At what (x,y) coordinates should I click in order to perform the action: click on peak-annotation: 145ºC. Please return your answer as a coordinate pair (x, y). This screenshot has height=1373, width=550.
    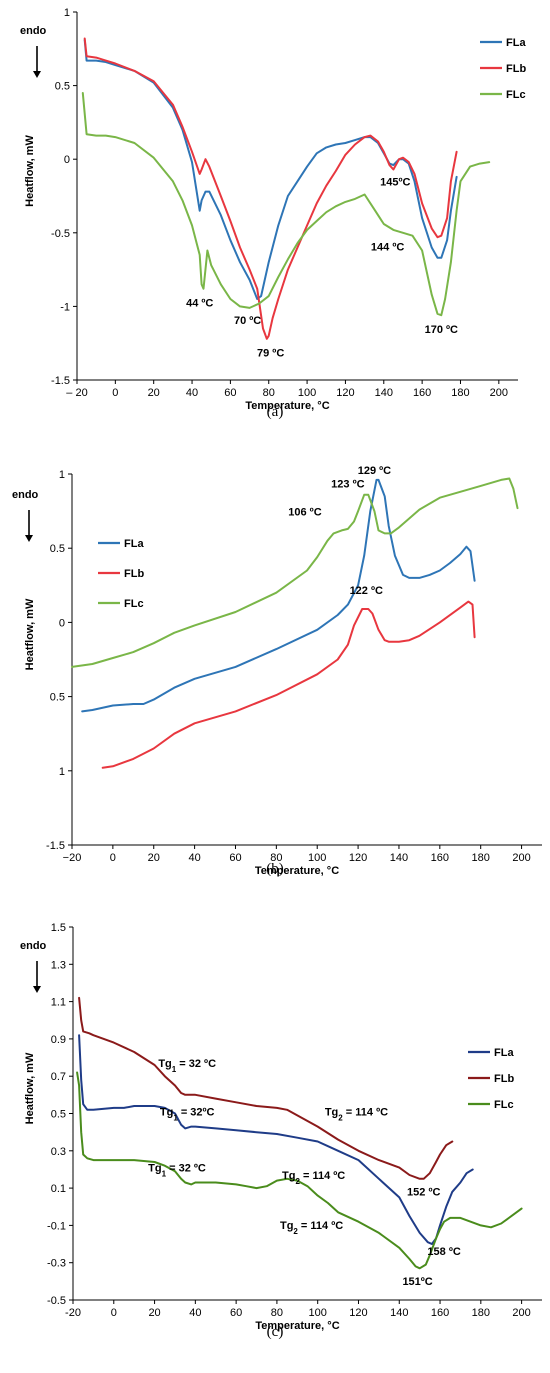
    Looking at the image, I should click on (395, 183).